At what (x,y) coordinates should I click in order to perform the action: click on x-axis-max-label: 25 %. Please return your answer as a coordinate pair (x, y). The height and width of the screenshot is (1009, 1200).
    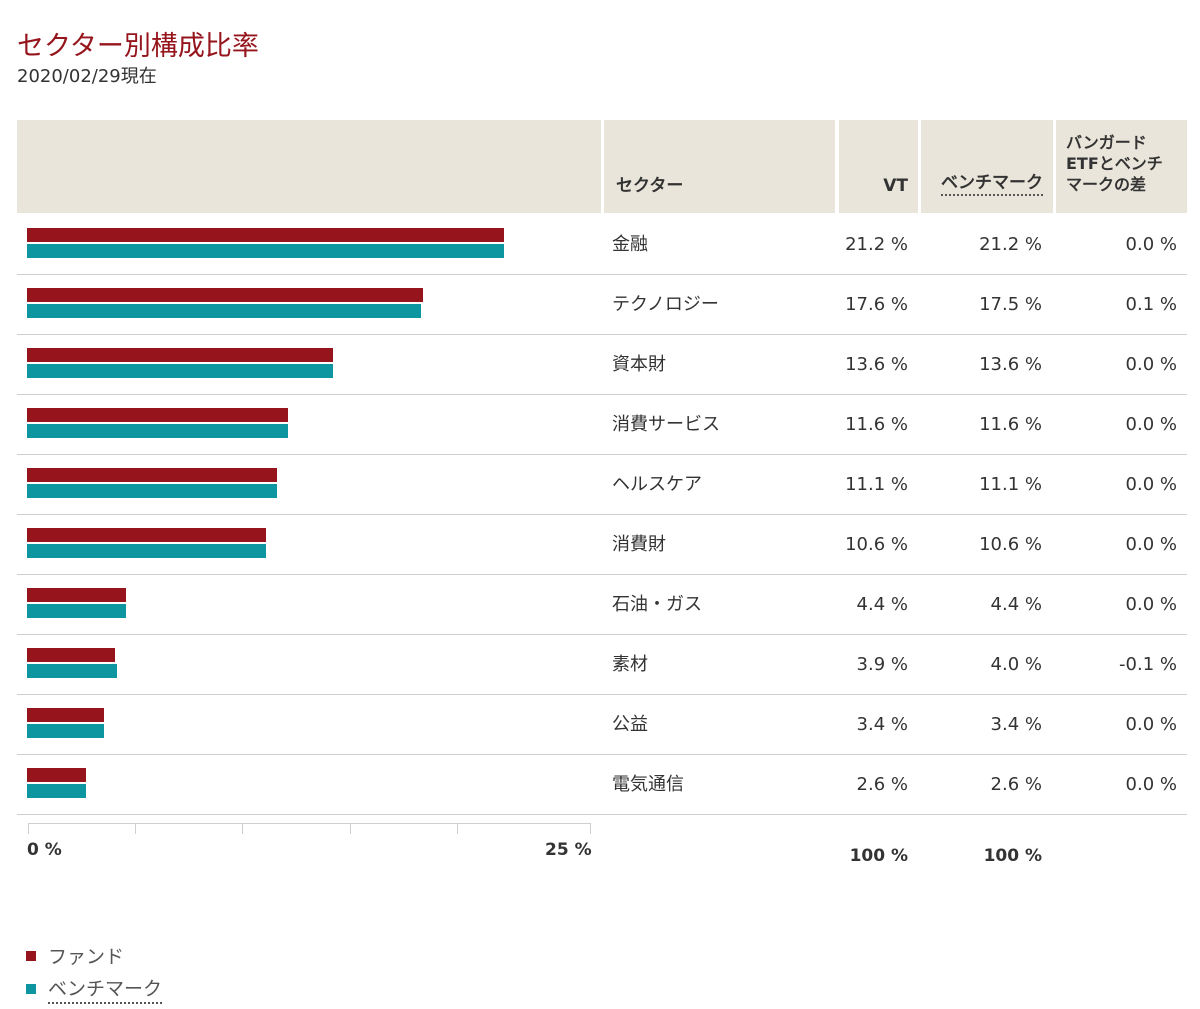
    Looking at the image, I should click on (568, 850).